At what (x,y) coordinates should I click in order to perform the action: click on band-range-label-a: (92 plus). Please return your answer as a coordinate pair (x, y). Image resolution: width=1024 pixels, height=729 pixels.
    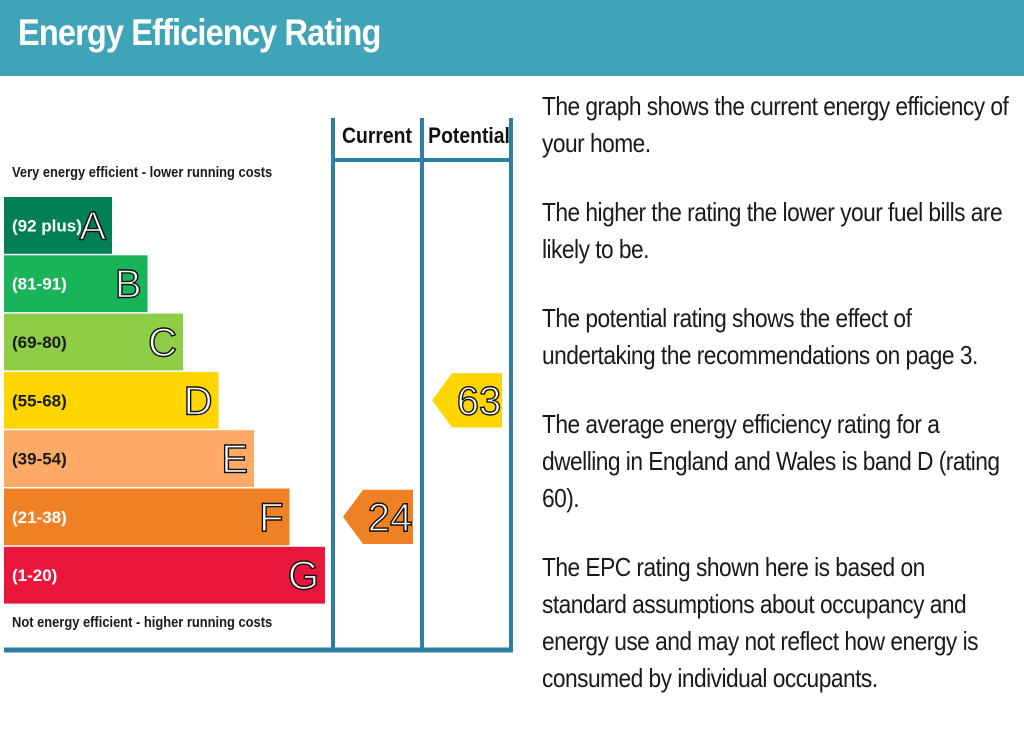
    Looking at the image, I should click on (47, 225).